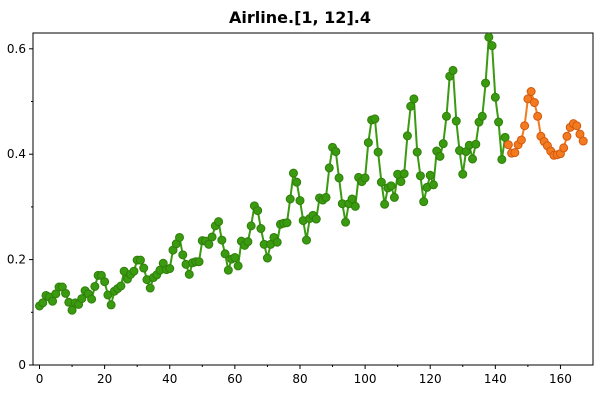 Image resolution: width=600 pixels, height=400 pixels. Describe the element at coordinates (169, 379) in the screenshot. I see `x-tick-label: 40` at that location.